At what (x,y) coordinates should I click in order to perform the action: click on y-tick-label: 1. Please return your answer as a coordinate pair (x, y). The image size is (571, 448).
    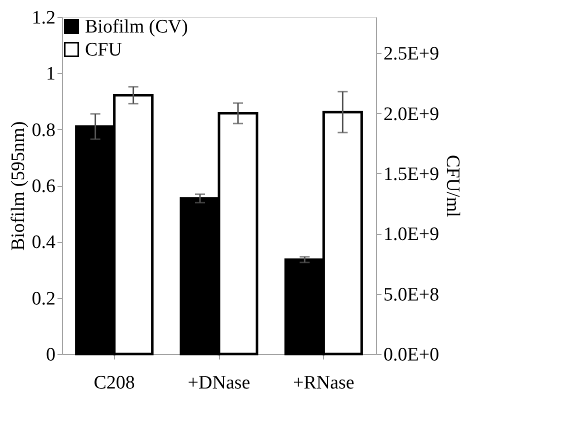
    Looking at the image, I should click on (51, 74).